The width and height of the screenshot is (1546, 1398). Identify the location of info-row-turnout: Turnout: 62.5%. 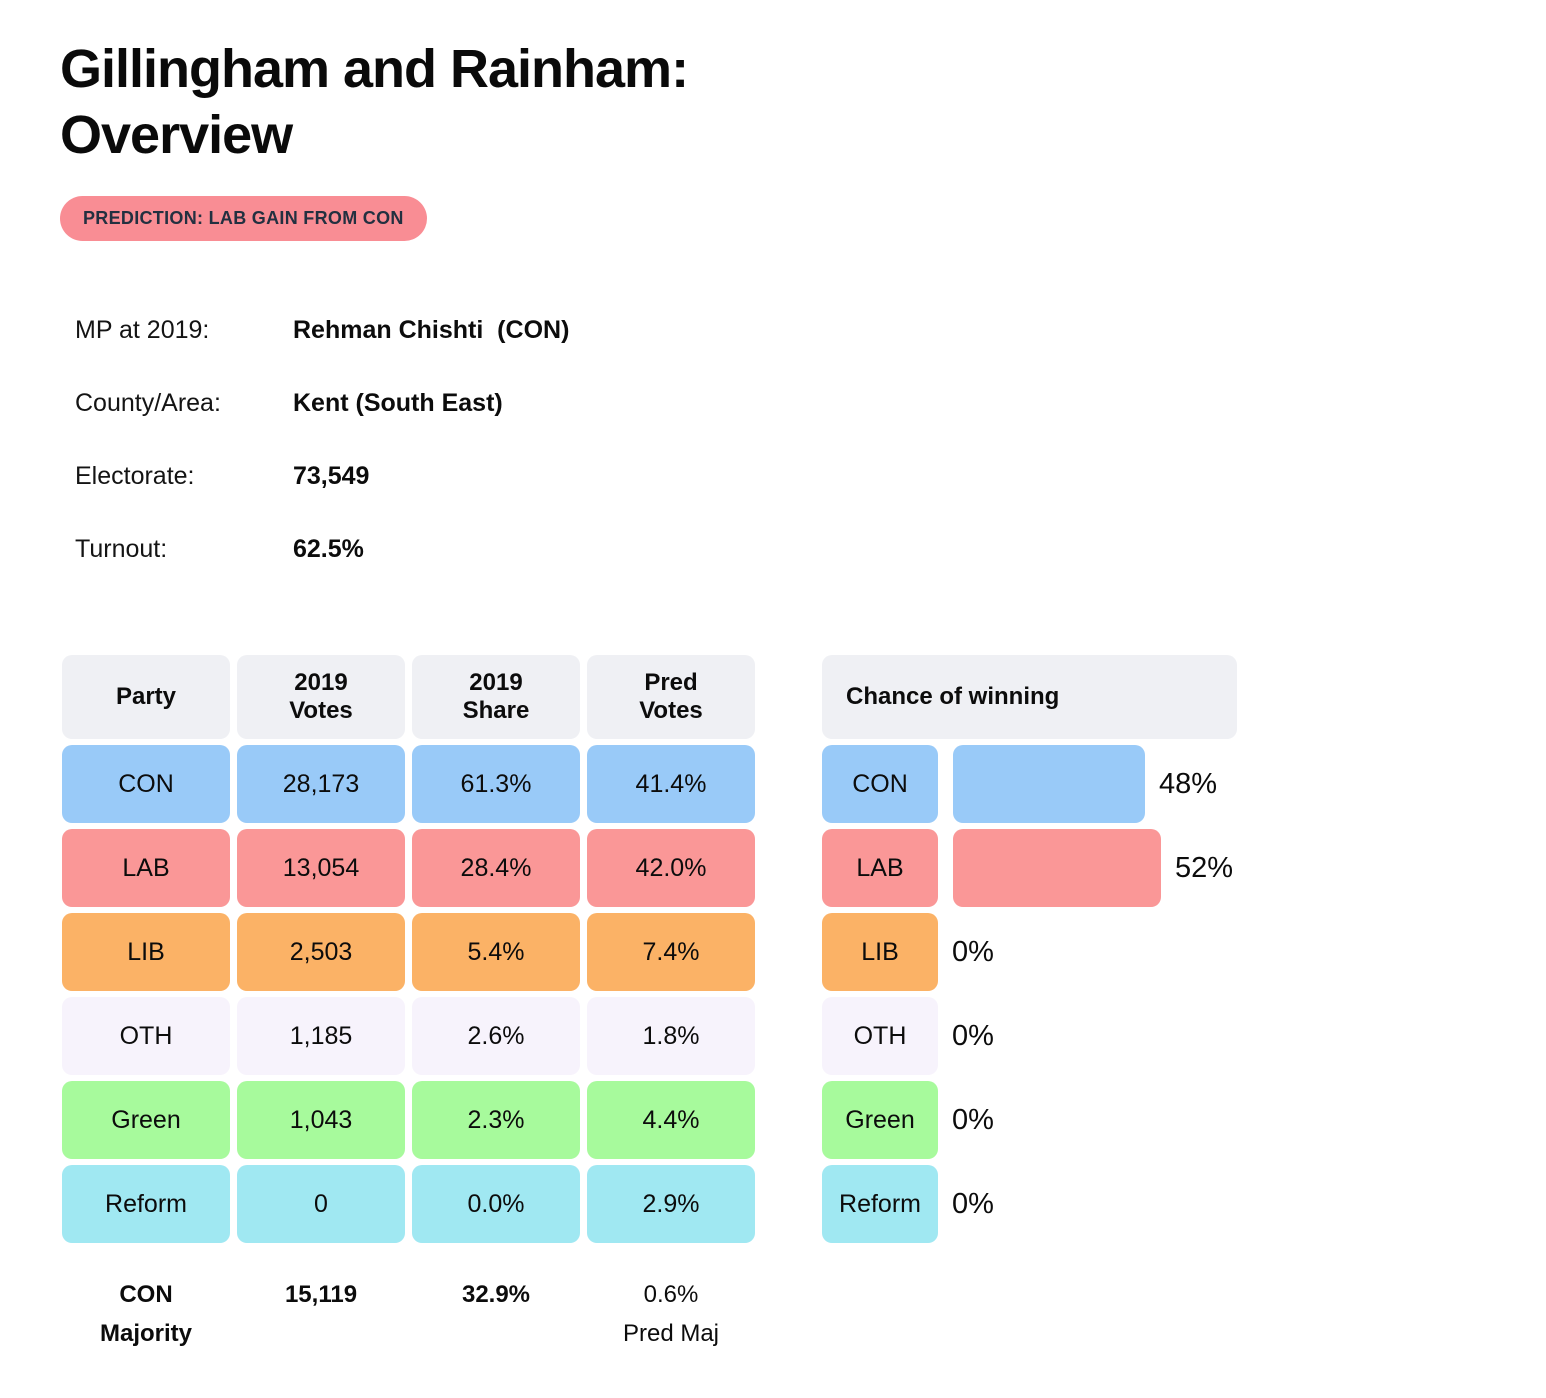
(810, 549).